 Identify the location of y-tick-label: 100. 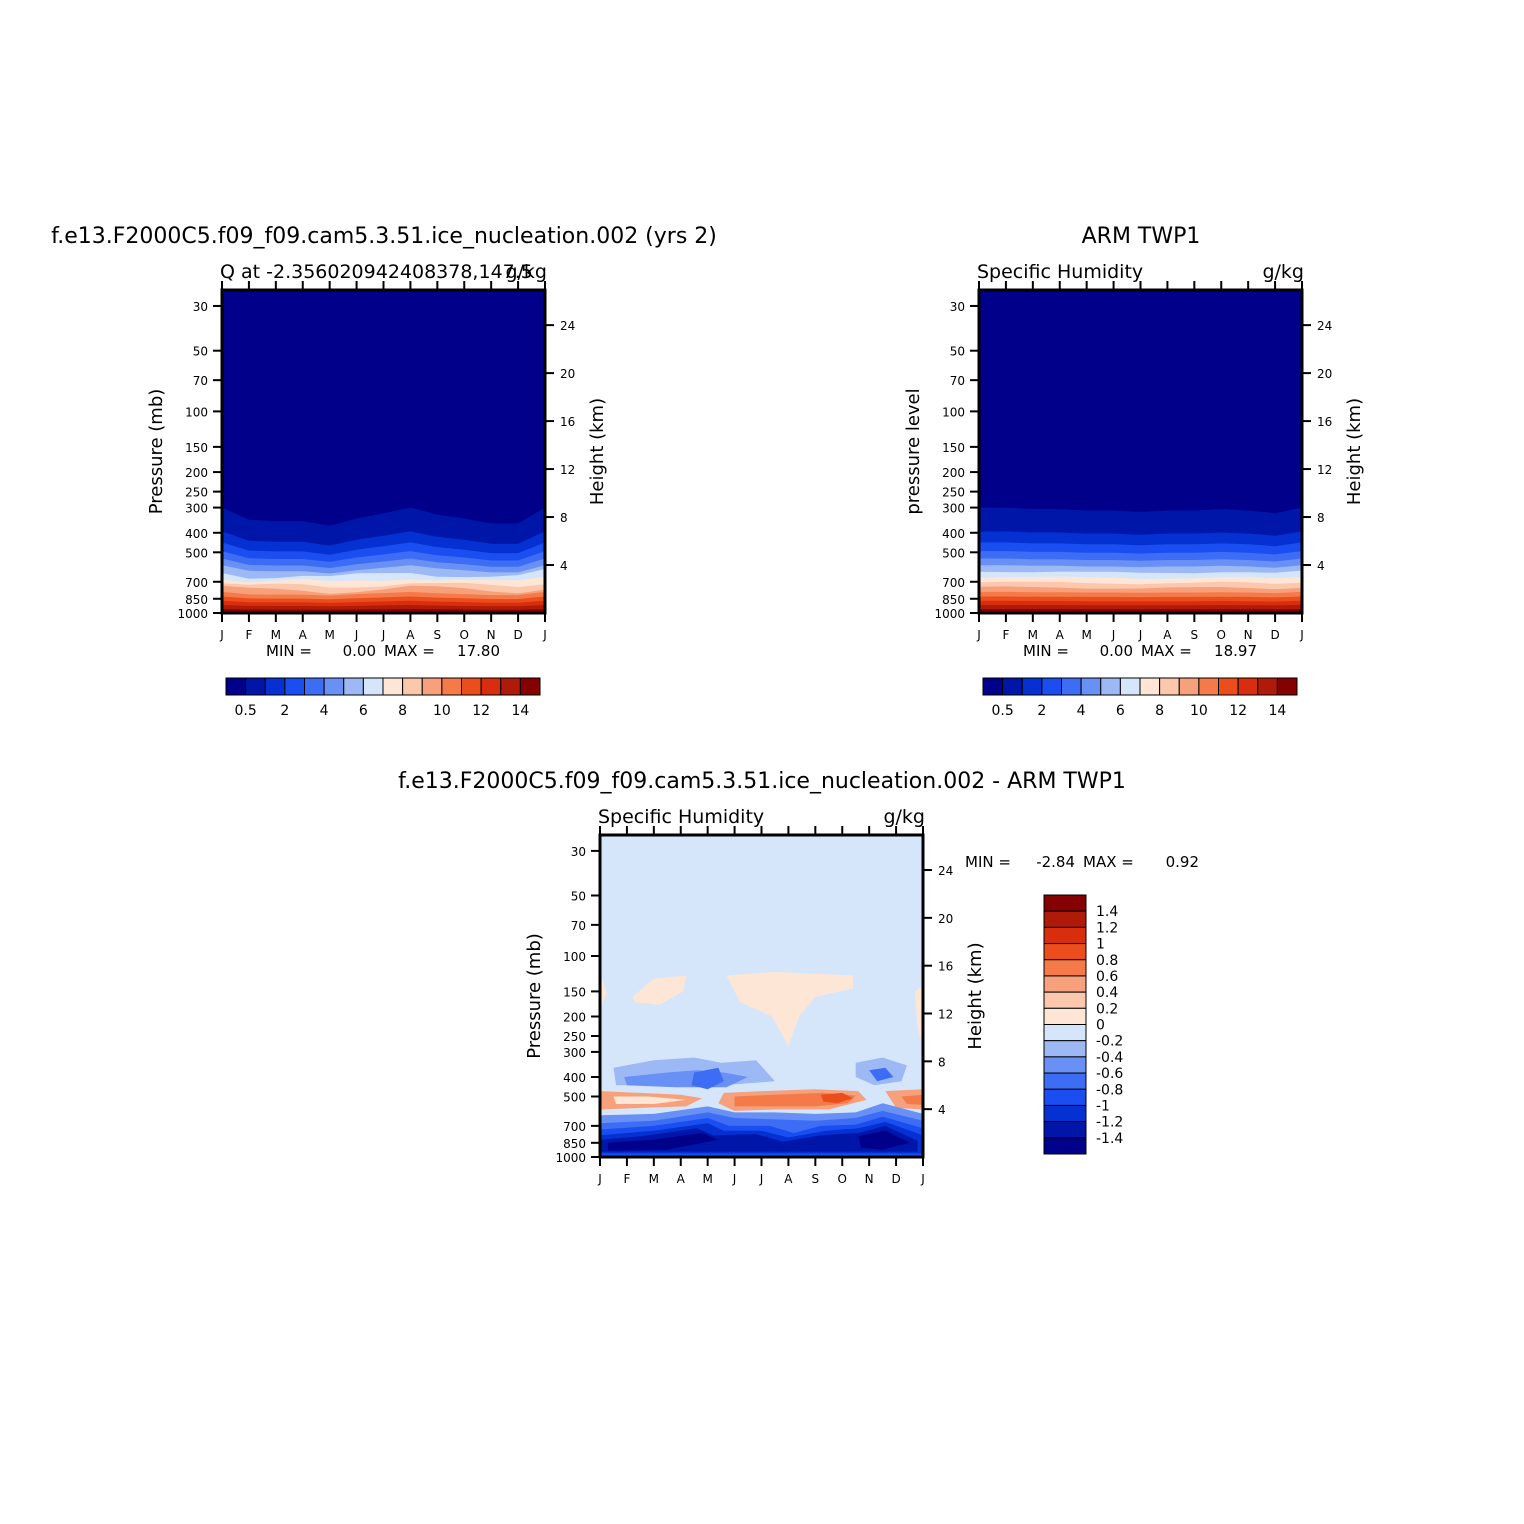
(574, 957).